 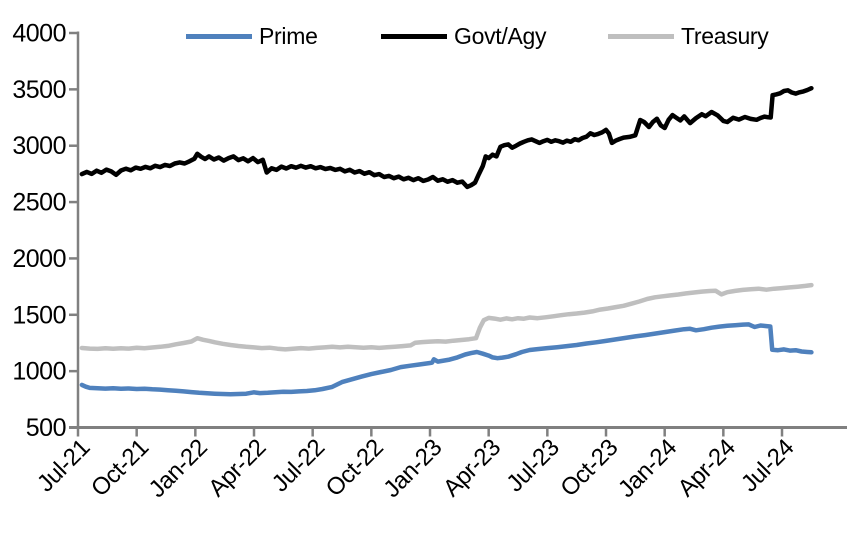 What do you see at coordinates (120, 468) in the screenshot?
I see `x-tick-label: Oct-21` at bounding box center [120, 468].